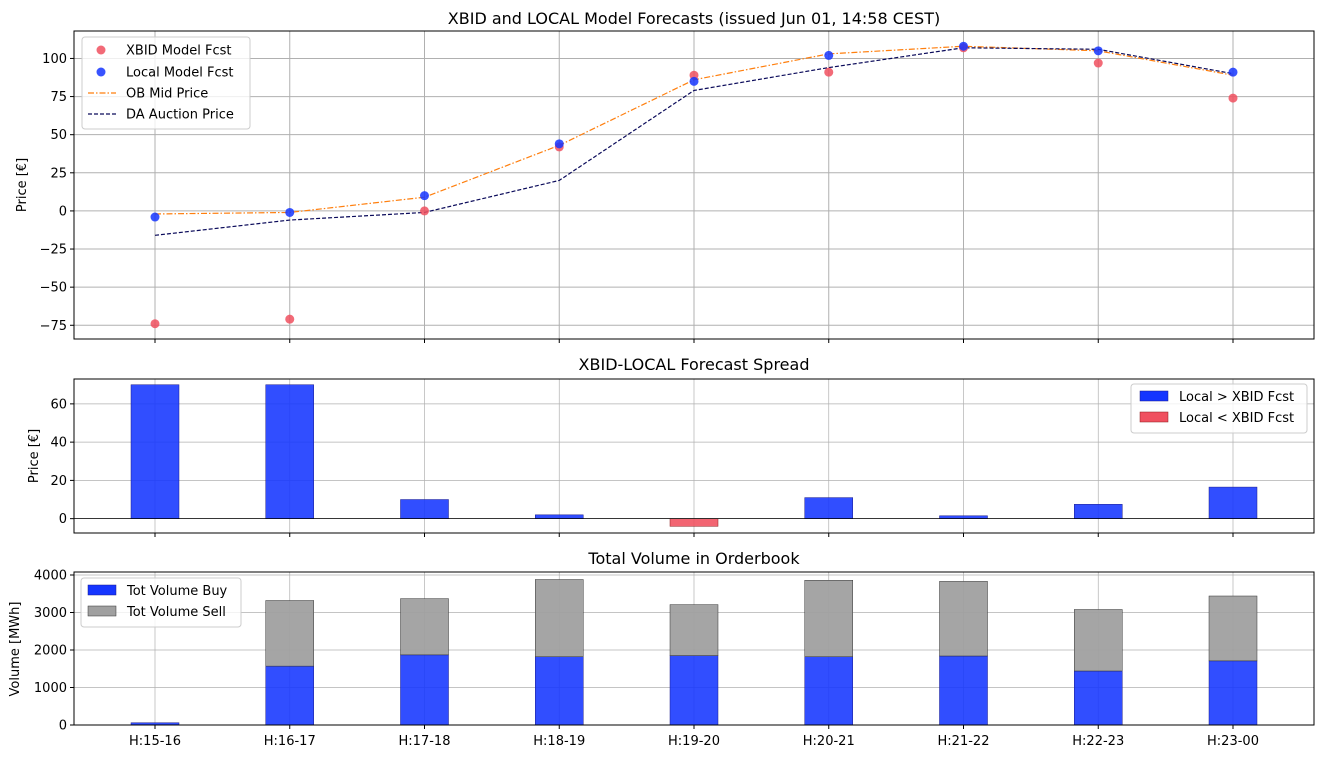 The image size is (1324, 759). What do you see at coordinates (1236, 397) in the screenshot?
I see `legend-local-gt-label: Local > XBID Fcst` at bounding box center [1236, 397].